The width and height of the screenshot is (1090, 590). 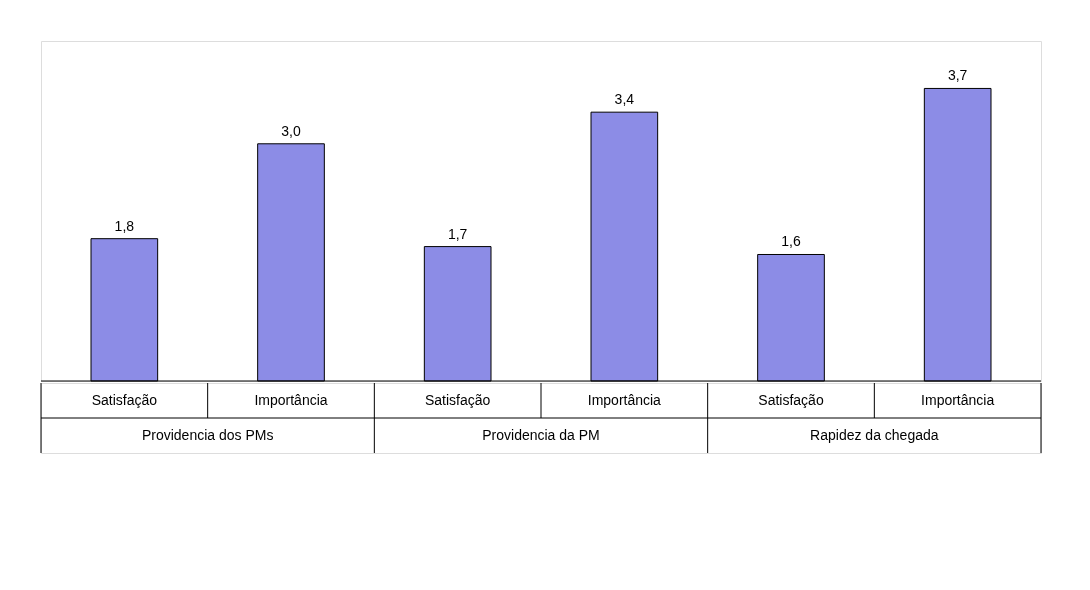 I want to click on data-label: 1,6, so click(x=791, y=241).